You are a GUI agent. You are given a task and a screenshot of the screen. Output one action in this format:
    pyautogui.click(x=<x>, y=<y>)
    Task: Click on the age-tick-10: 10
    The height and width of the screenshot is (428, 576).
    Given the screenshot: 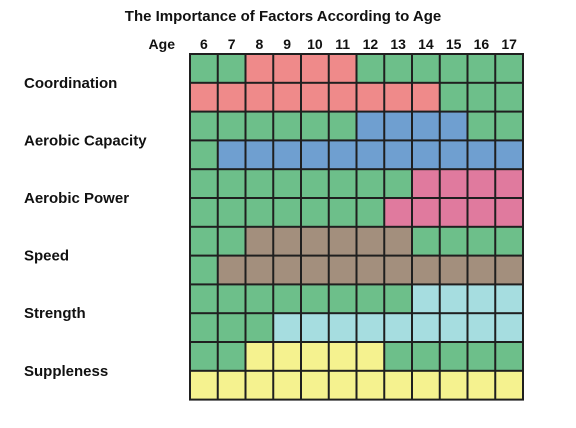 What is the action you would take?
    pyautogui.click(x=315, y=44)
    